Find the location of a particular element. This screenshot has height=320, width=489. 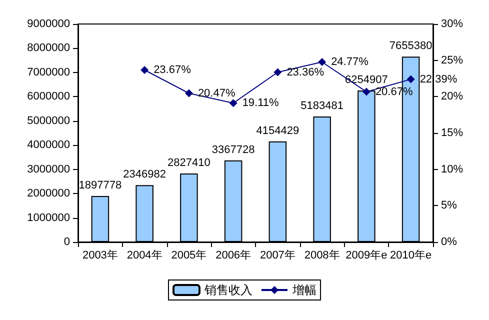

data-label: 3367728 is located at coordinates (233, 150).